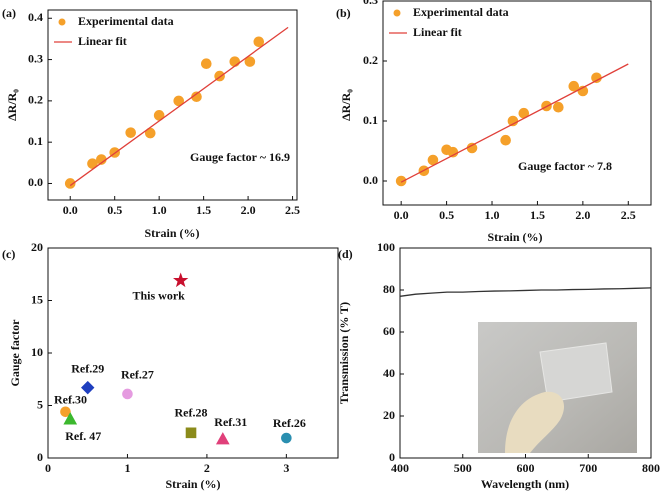 The image size is (670, 498). Describe the element at coordinates (345, 254) in the screenshot. I see `panel-label: (d)` at that location.